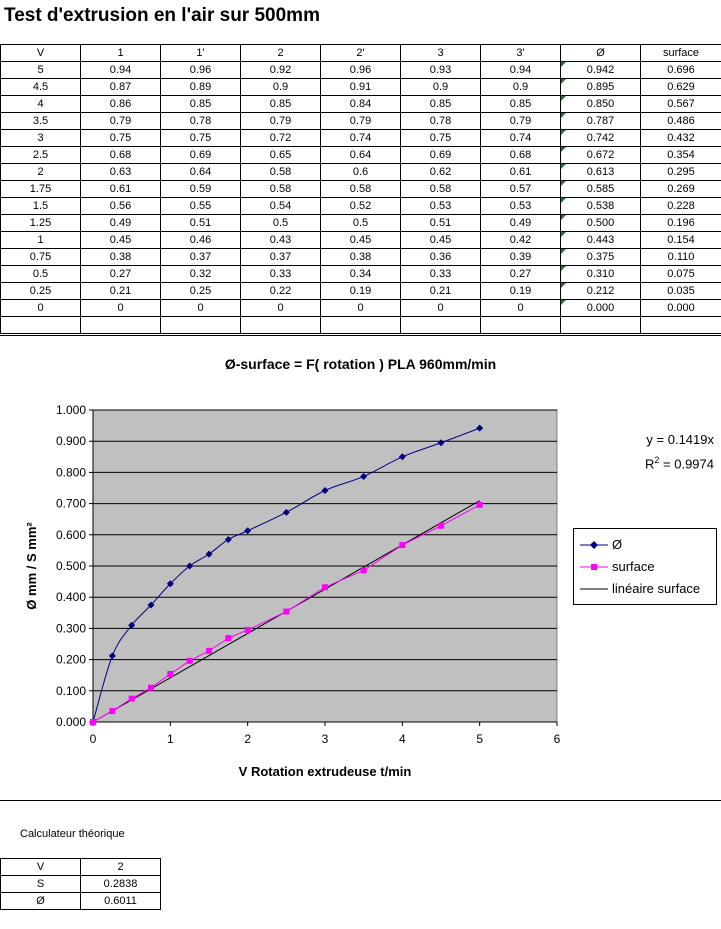 The height and width of the screenshot is (929, 721). Describe the element at coordinates (520, 257) in the screenshot. I see `table-cell: 0.39` at that location.